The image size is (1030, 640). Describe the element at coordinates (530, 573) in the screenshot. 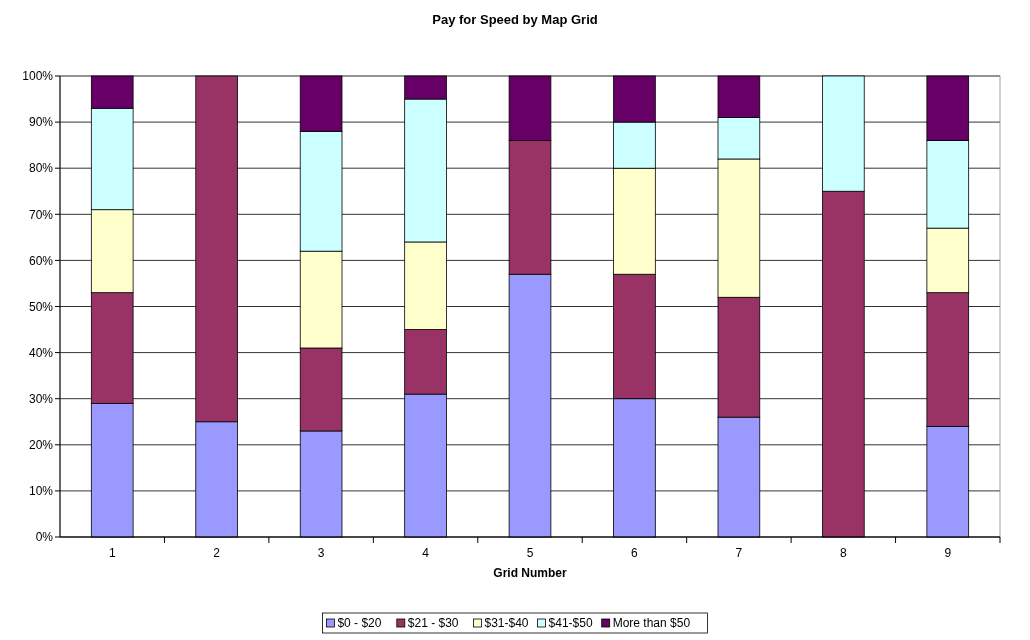

I see `x-axis-title: Grid Number` at that location.